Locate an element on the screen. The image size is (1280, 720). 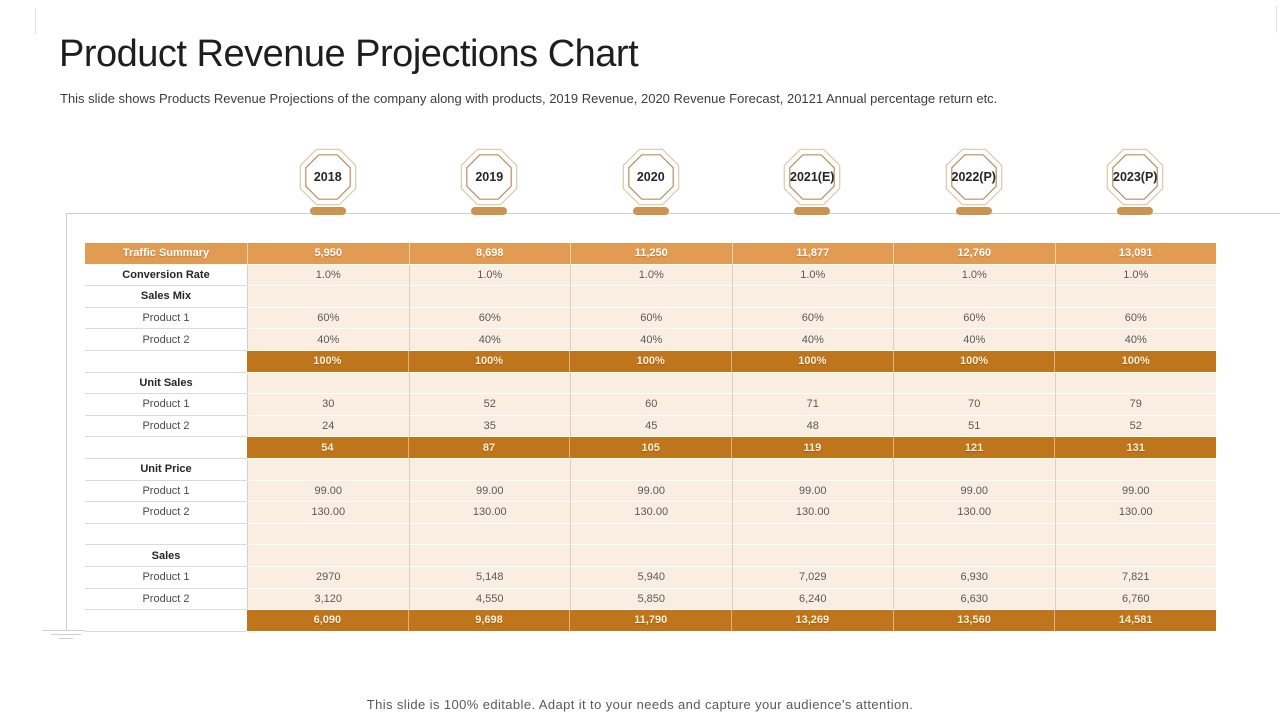
table-row-product-1: Product 1 60% 60% 60% 60% 60% 60% is located at coordinates (650, 318).